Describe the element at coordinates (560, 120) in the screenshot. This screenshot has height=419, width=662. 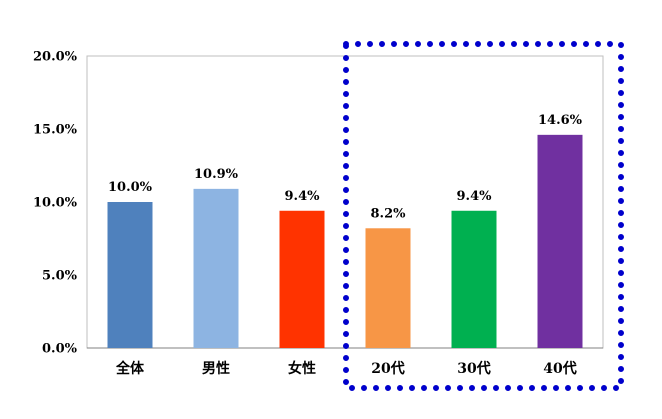
I see `data-label: 14.6%` at that location.